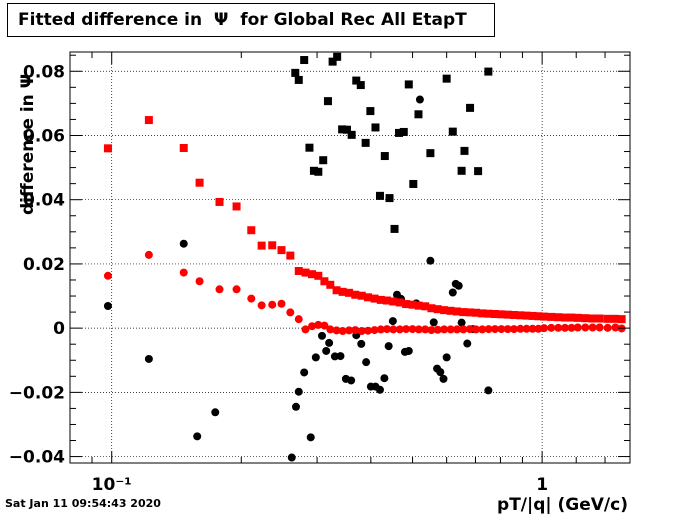 This screenshot has width=700, height=514. I want to click on y-tick-label: 0, so click(59, 329).